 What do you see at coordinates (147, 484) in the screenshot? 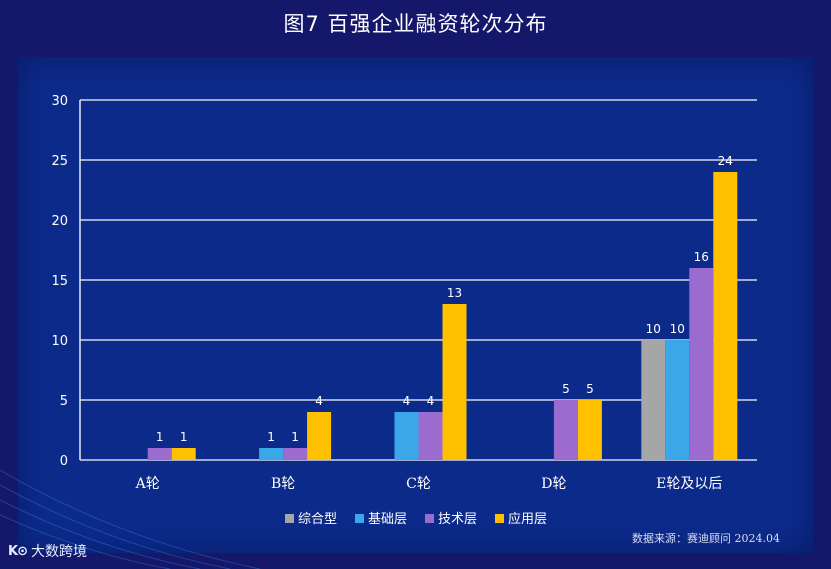
I see `x-tick-label: A轮` at bounding box center [147, 484].